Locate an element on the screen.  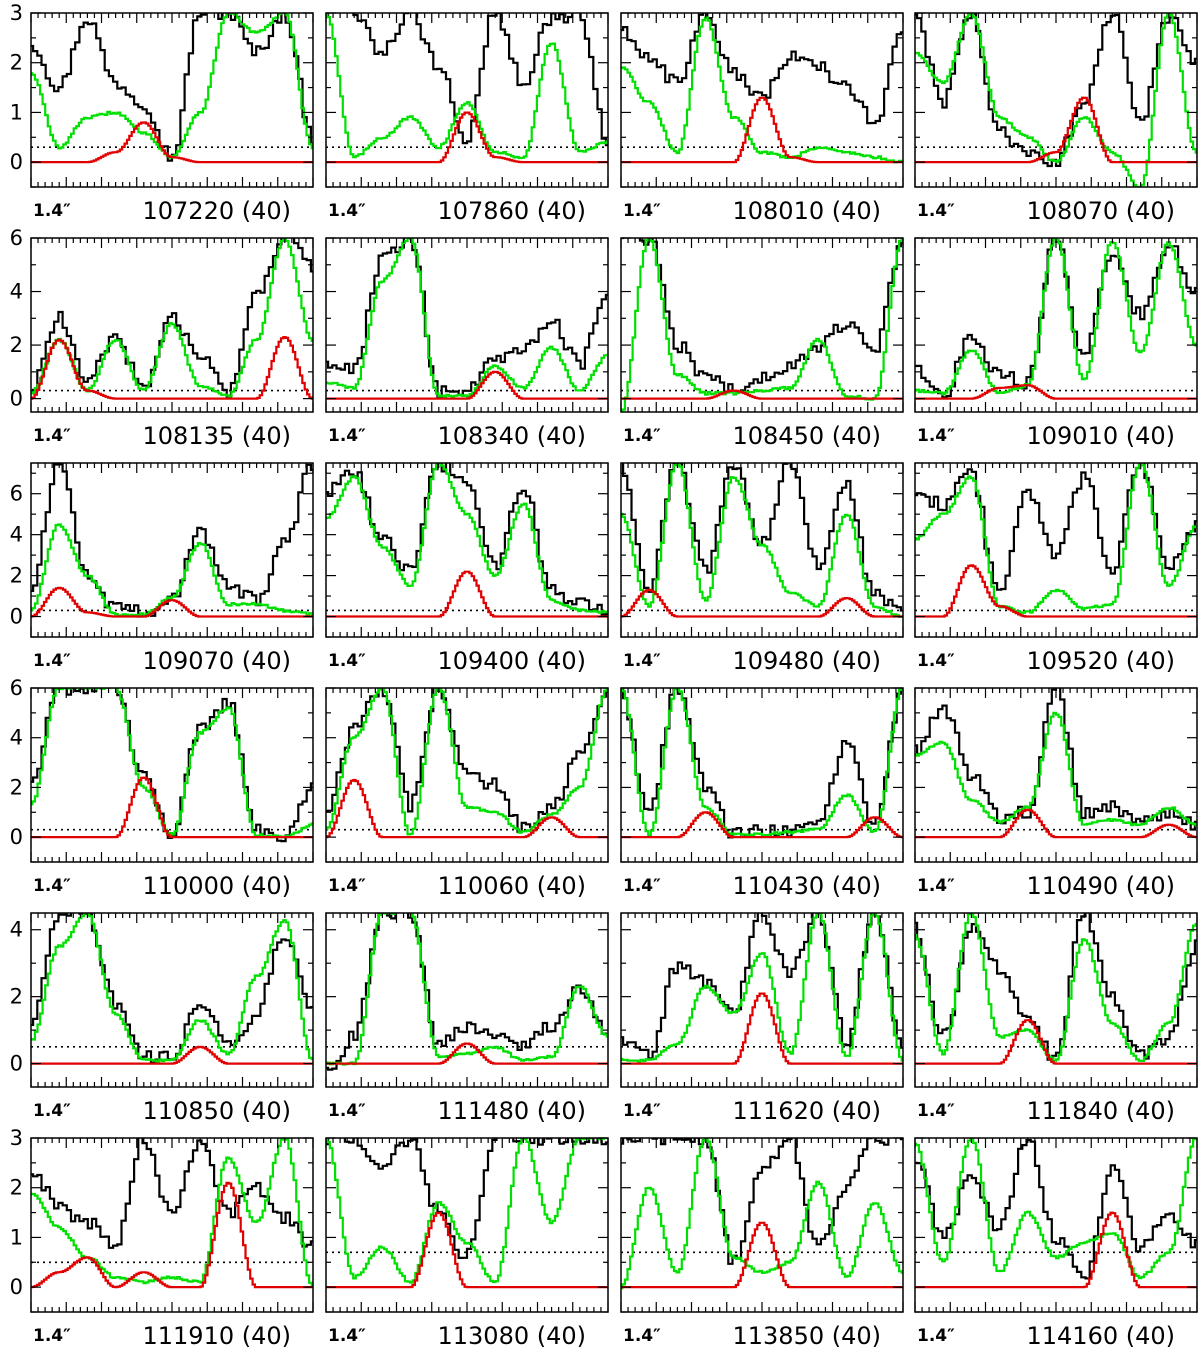
frequency-label: 108010 (40) is located at coordinates (806, 211).